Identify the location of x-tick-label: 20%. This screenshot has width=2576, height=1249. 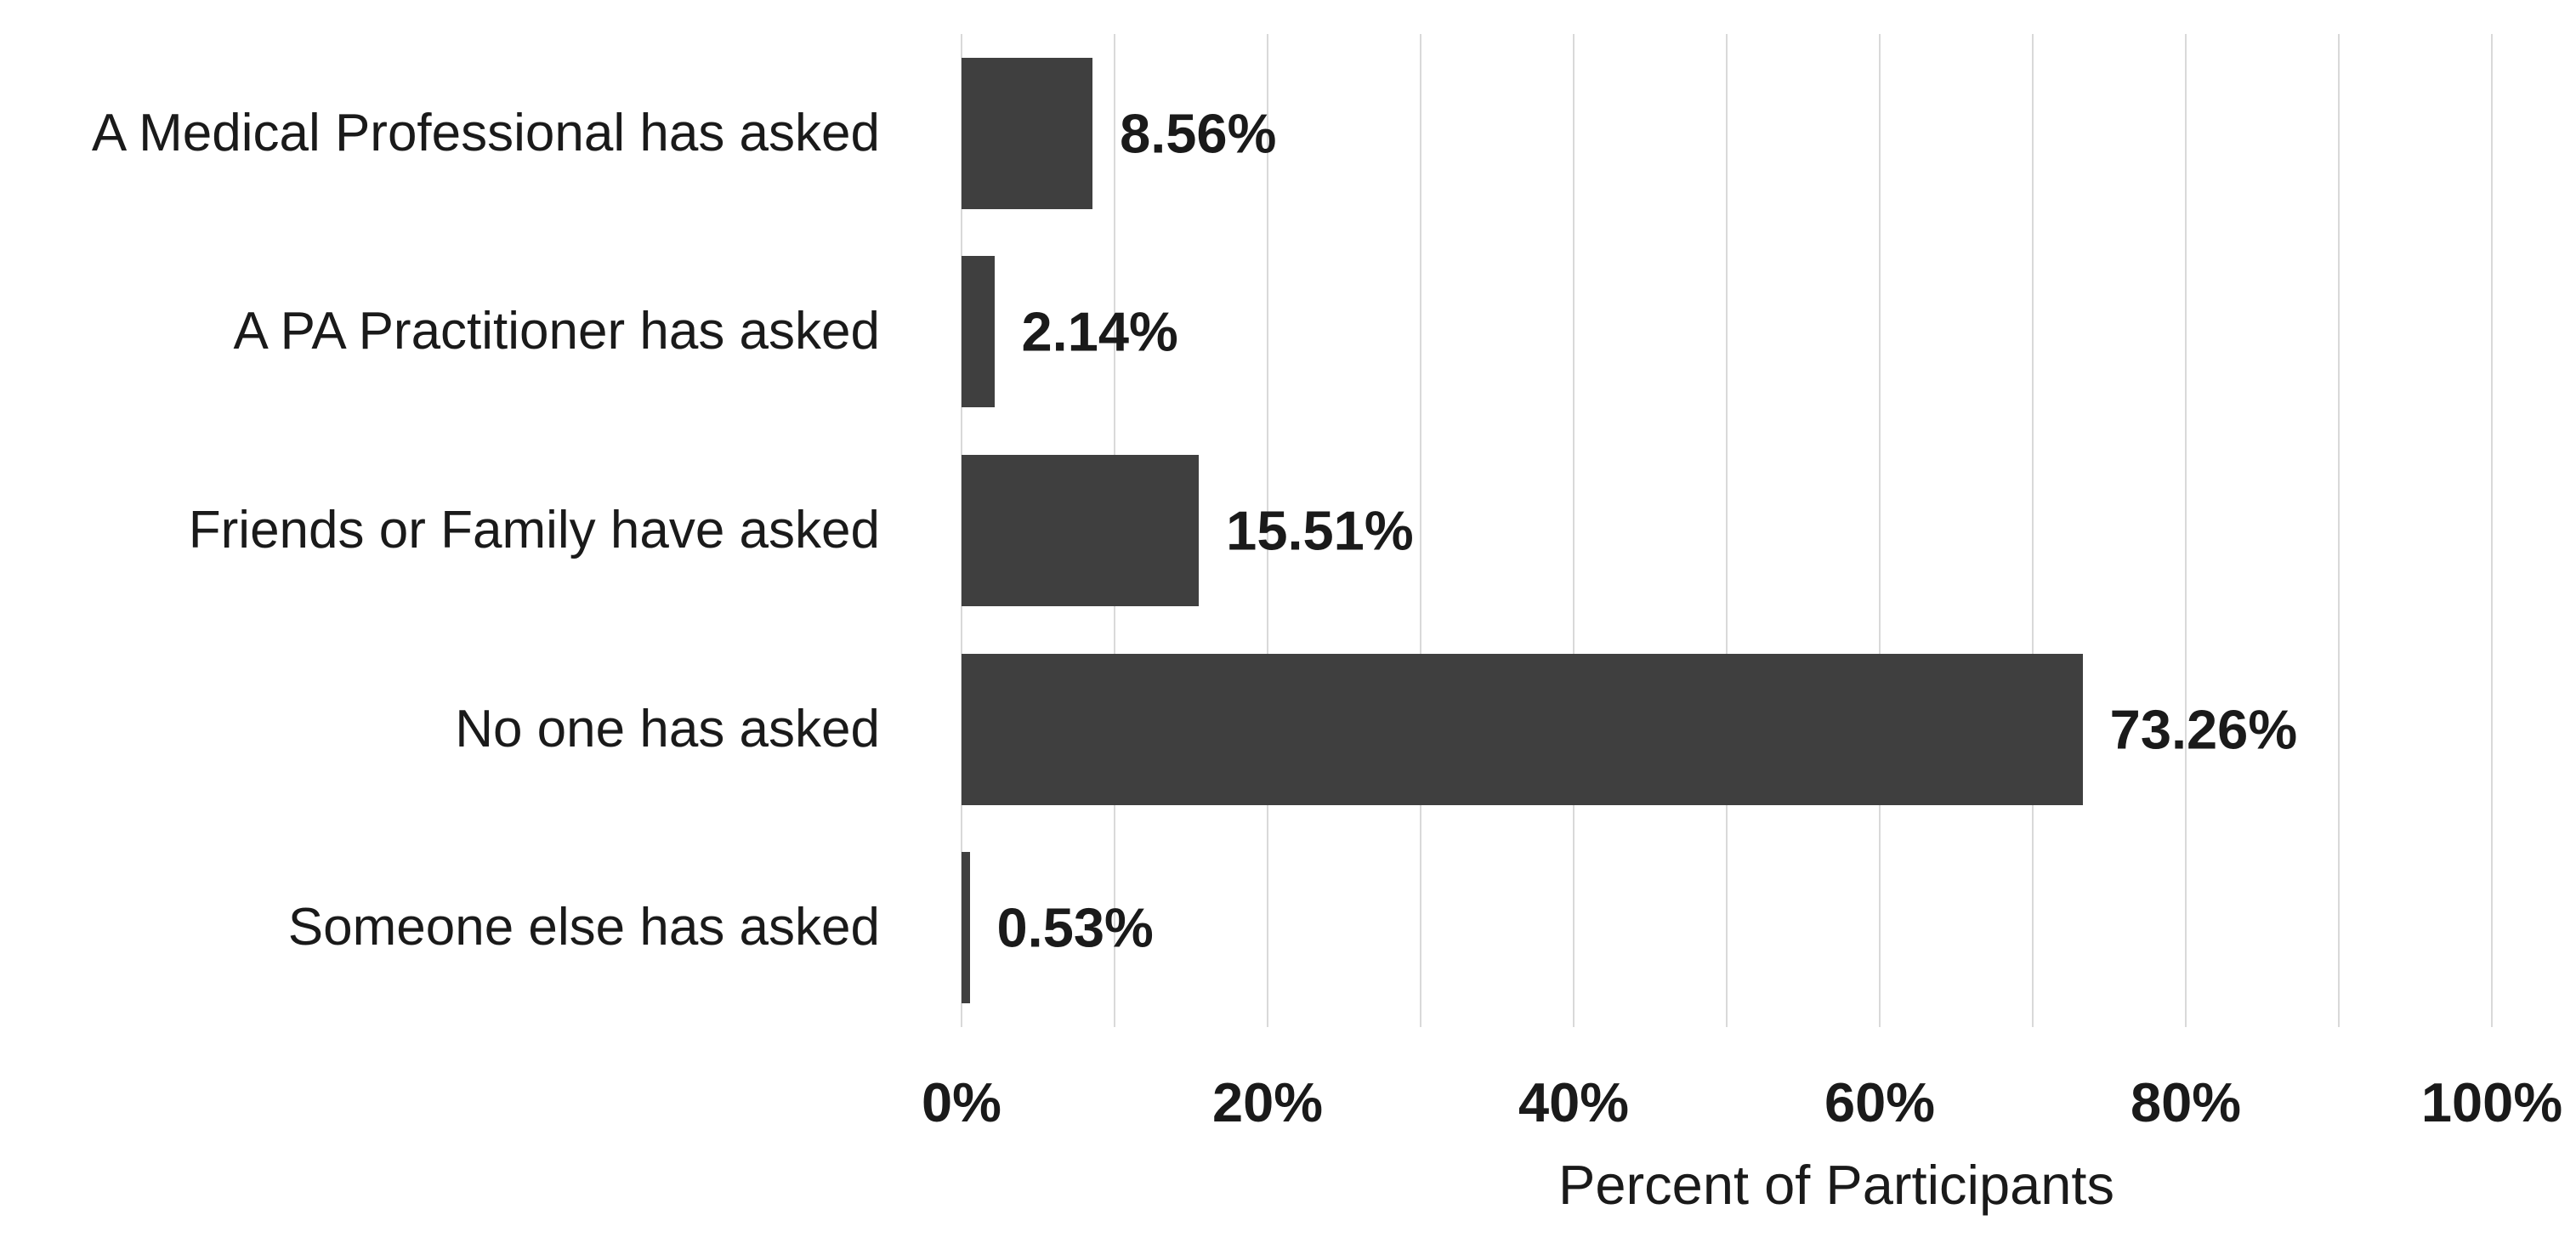
(1268, 1102).